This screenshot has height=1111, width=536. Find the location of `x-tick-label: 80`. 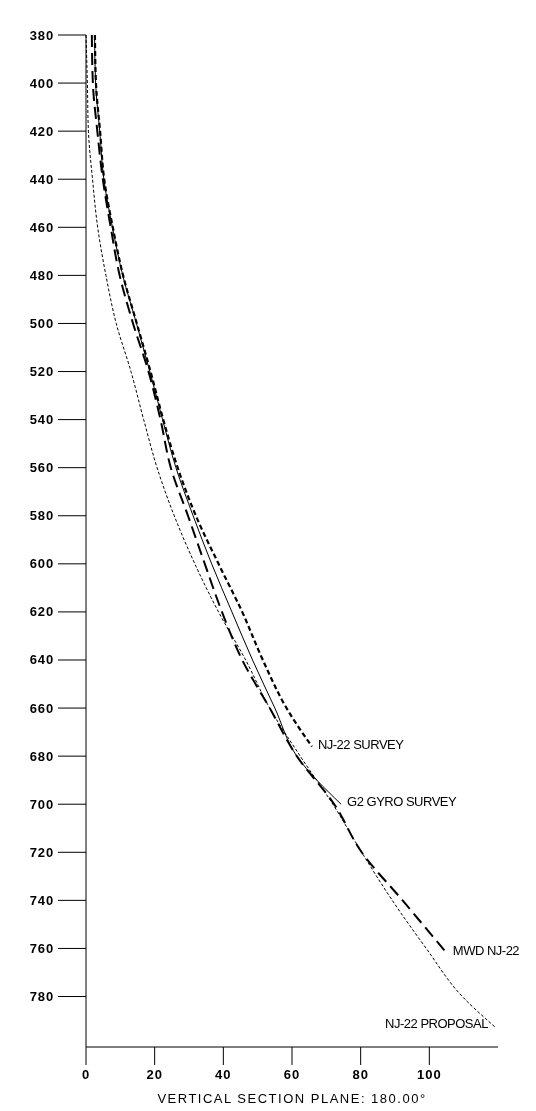

x-tick-label: 80 is located at coordinates (360, 1074).